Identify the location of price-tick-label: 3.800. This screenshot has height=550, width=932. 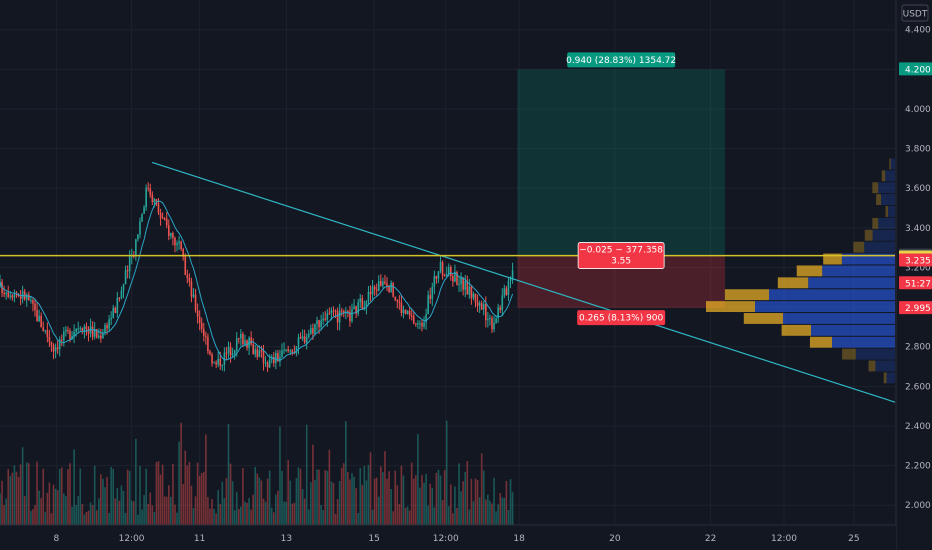
(918, 150).